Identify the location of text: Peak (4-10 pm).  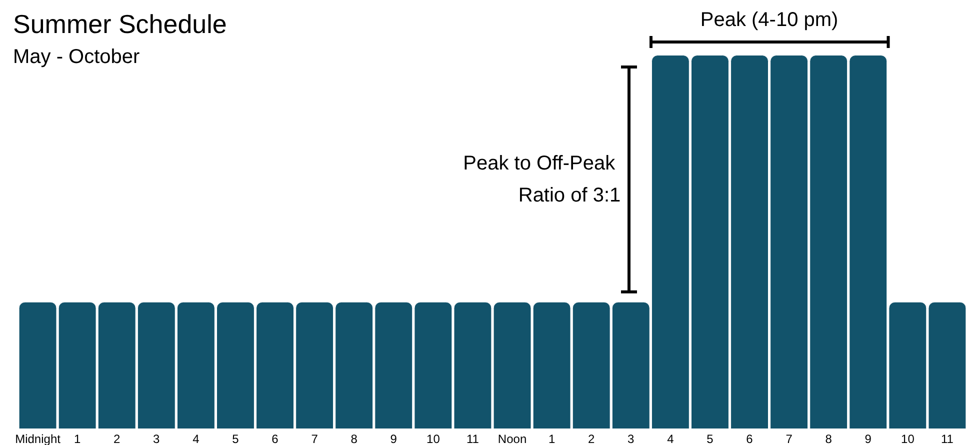
(769, 20).